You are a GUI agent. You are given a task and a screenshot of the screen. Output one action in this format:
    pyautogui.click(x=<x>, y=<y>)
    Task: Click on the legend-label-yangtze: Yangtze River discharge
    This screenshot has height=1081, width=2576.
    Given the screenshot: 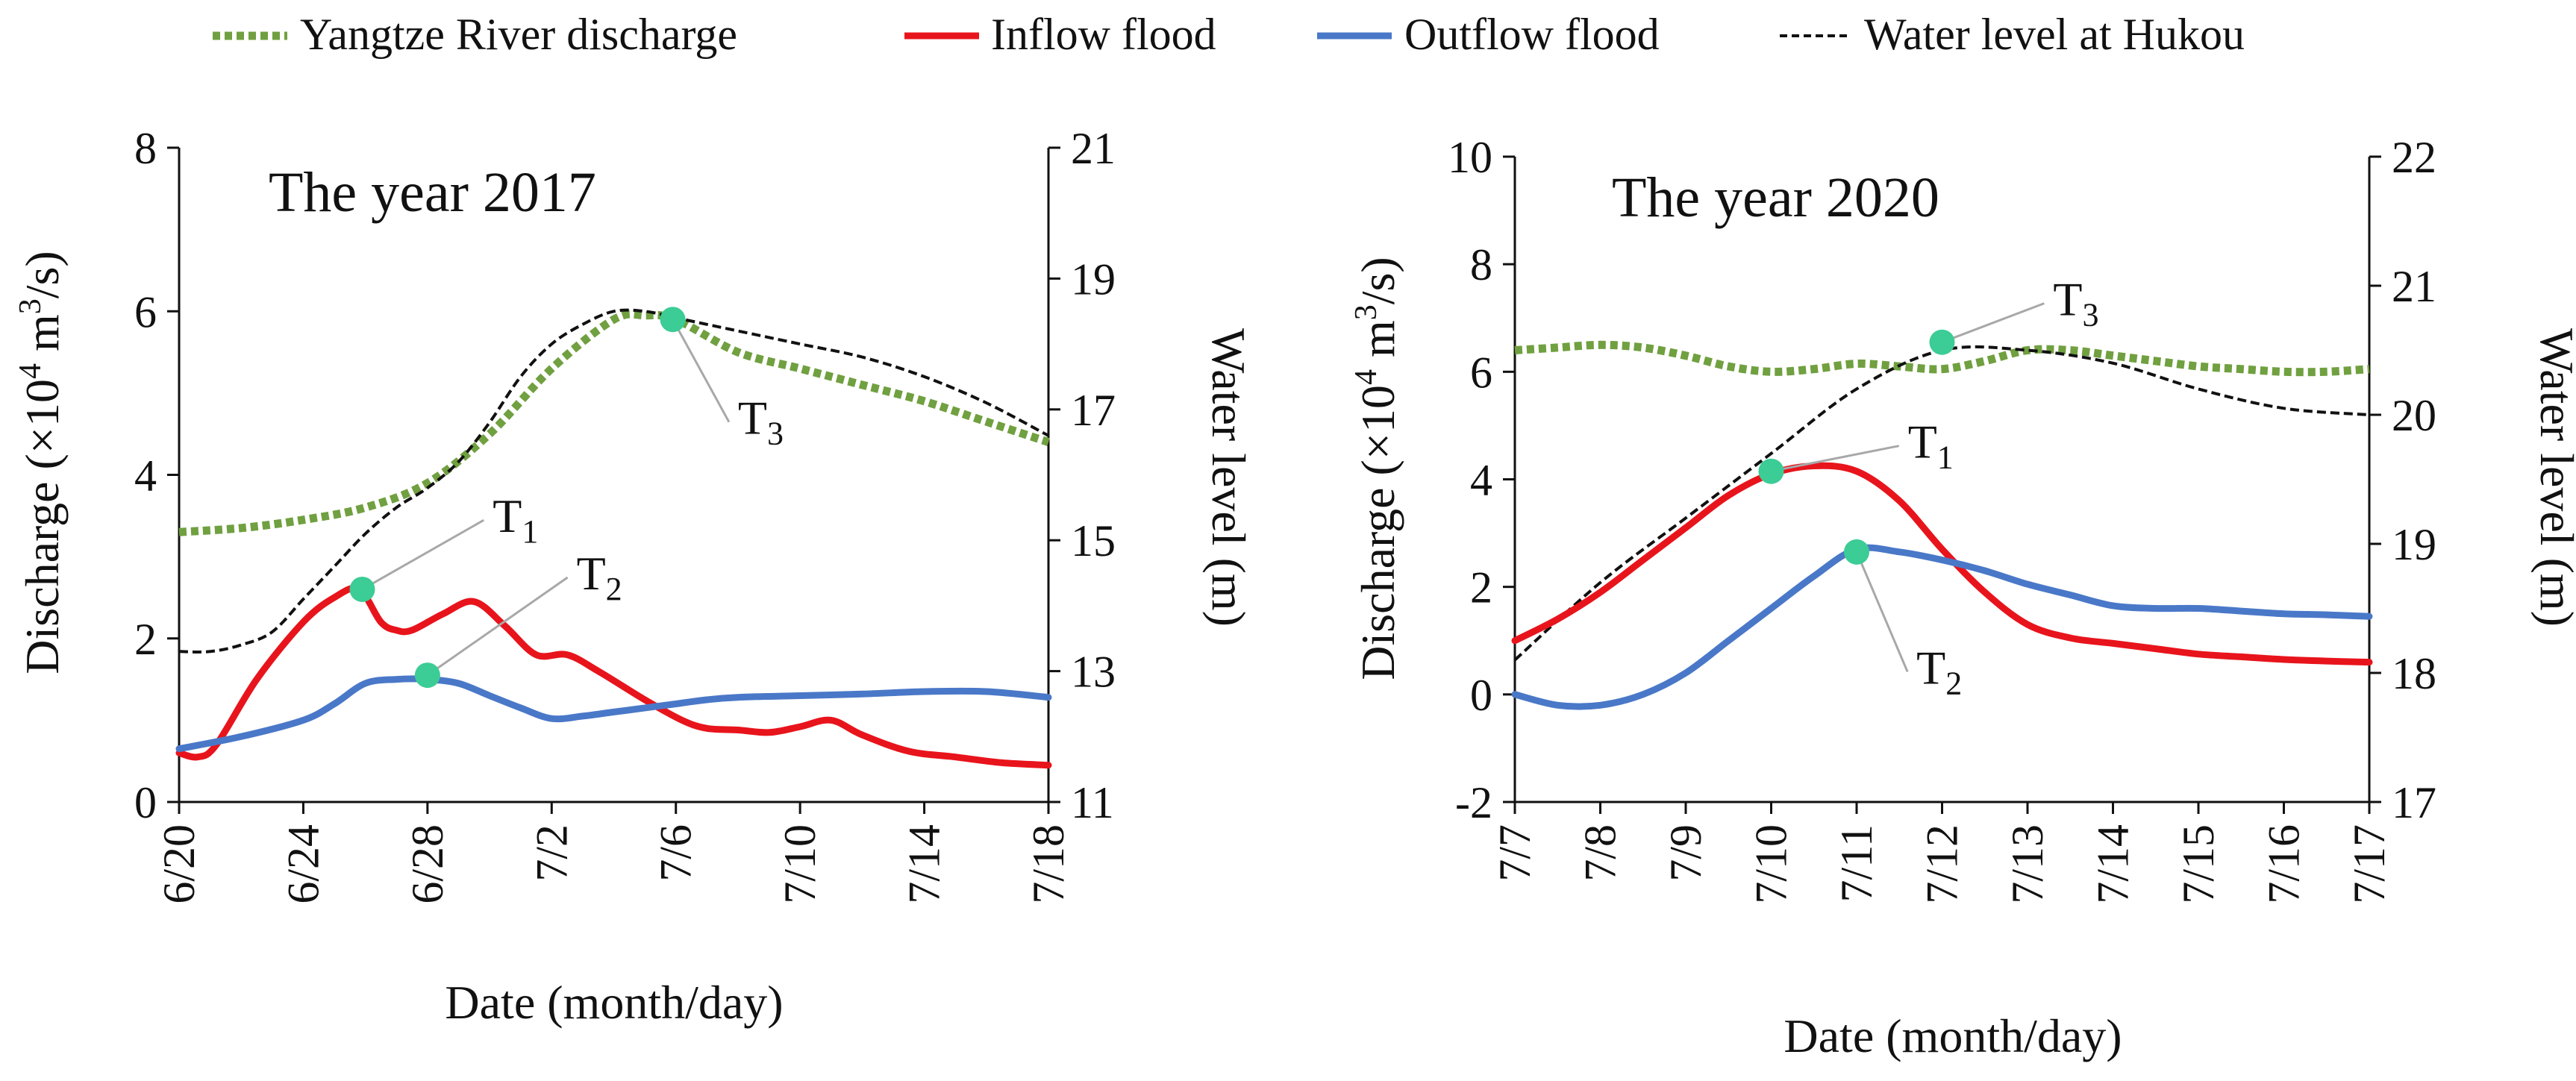 What is the action you would take?
    pyautogui.click(x=518, y=34)
    